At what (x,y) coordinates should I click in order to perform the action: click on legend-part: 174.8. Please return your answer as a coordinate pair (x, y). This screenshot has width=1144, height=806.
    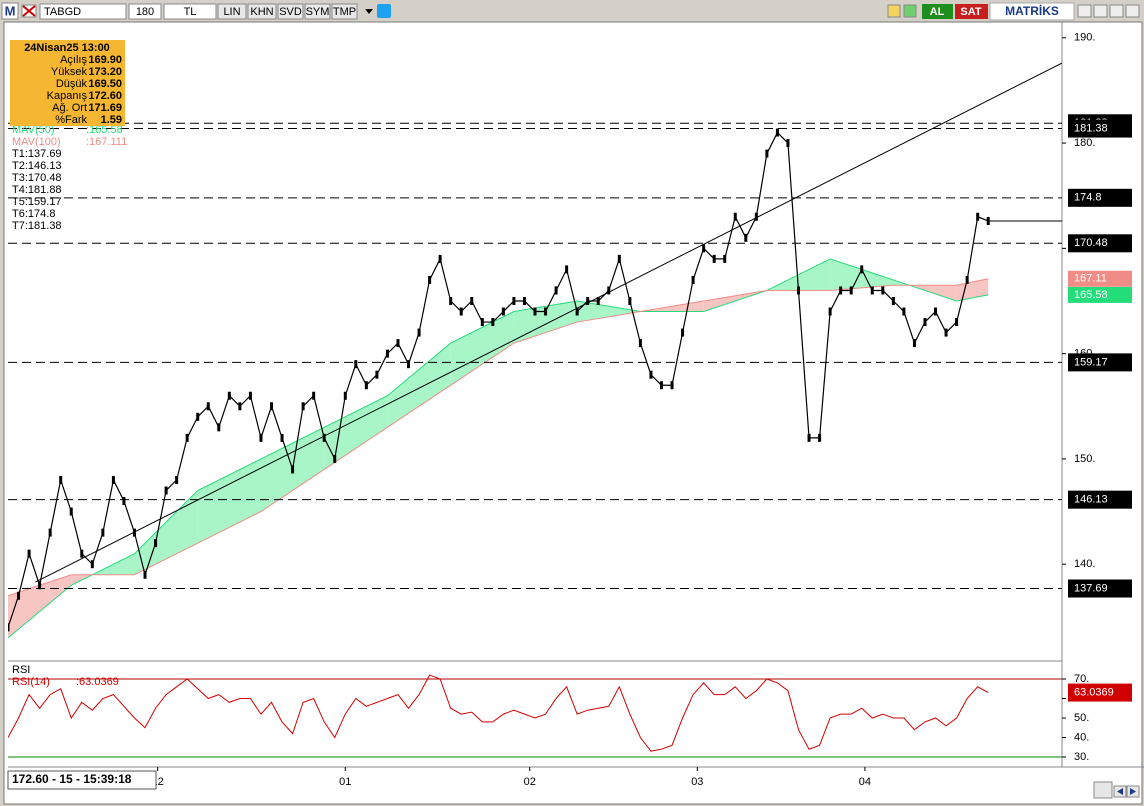
    Looking at the image, I should click on (42, 214).